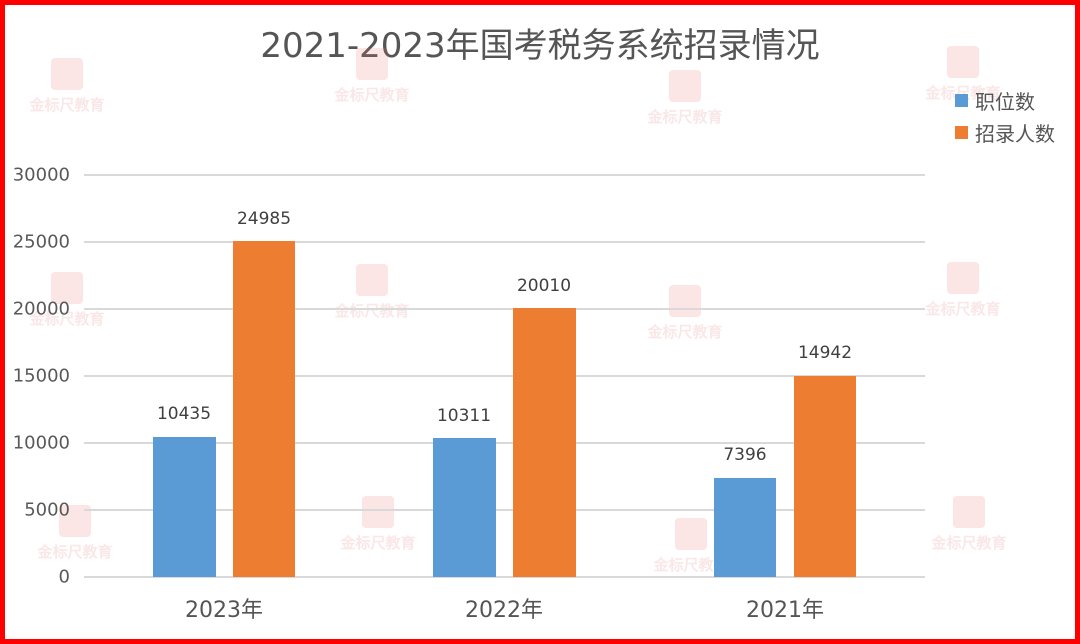  I want to click on y-tick: 20000, so click(41, 309).